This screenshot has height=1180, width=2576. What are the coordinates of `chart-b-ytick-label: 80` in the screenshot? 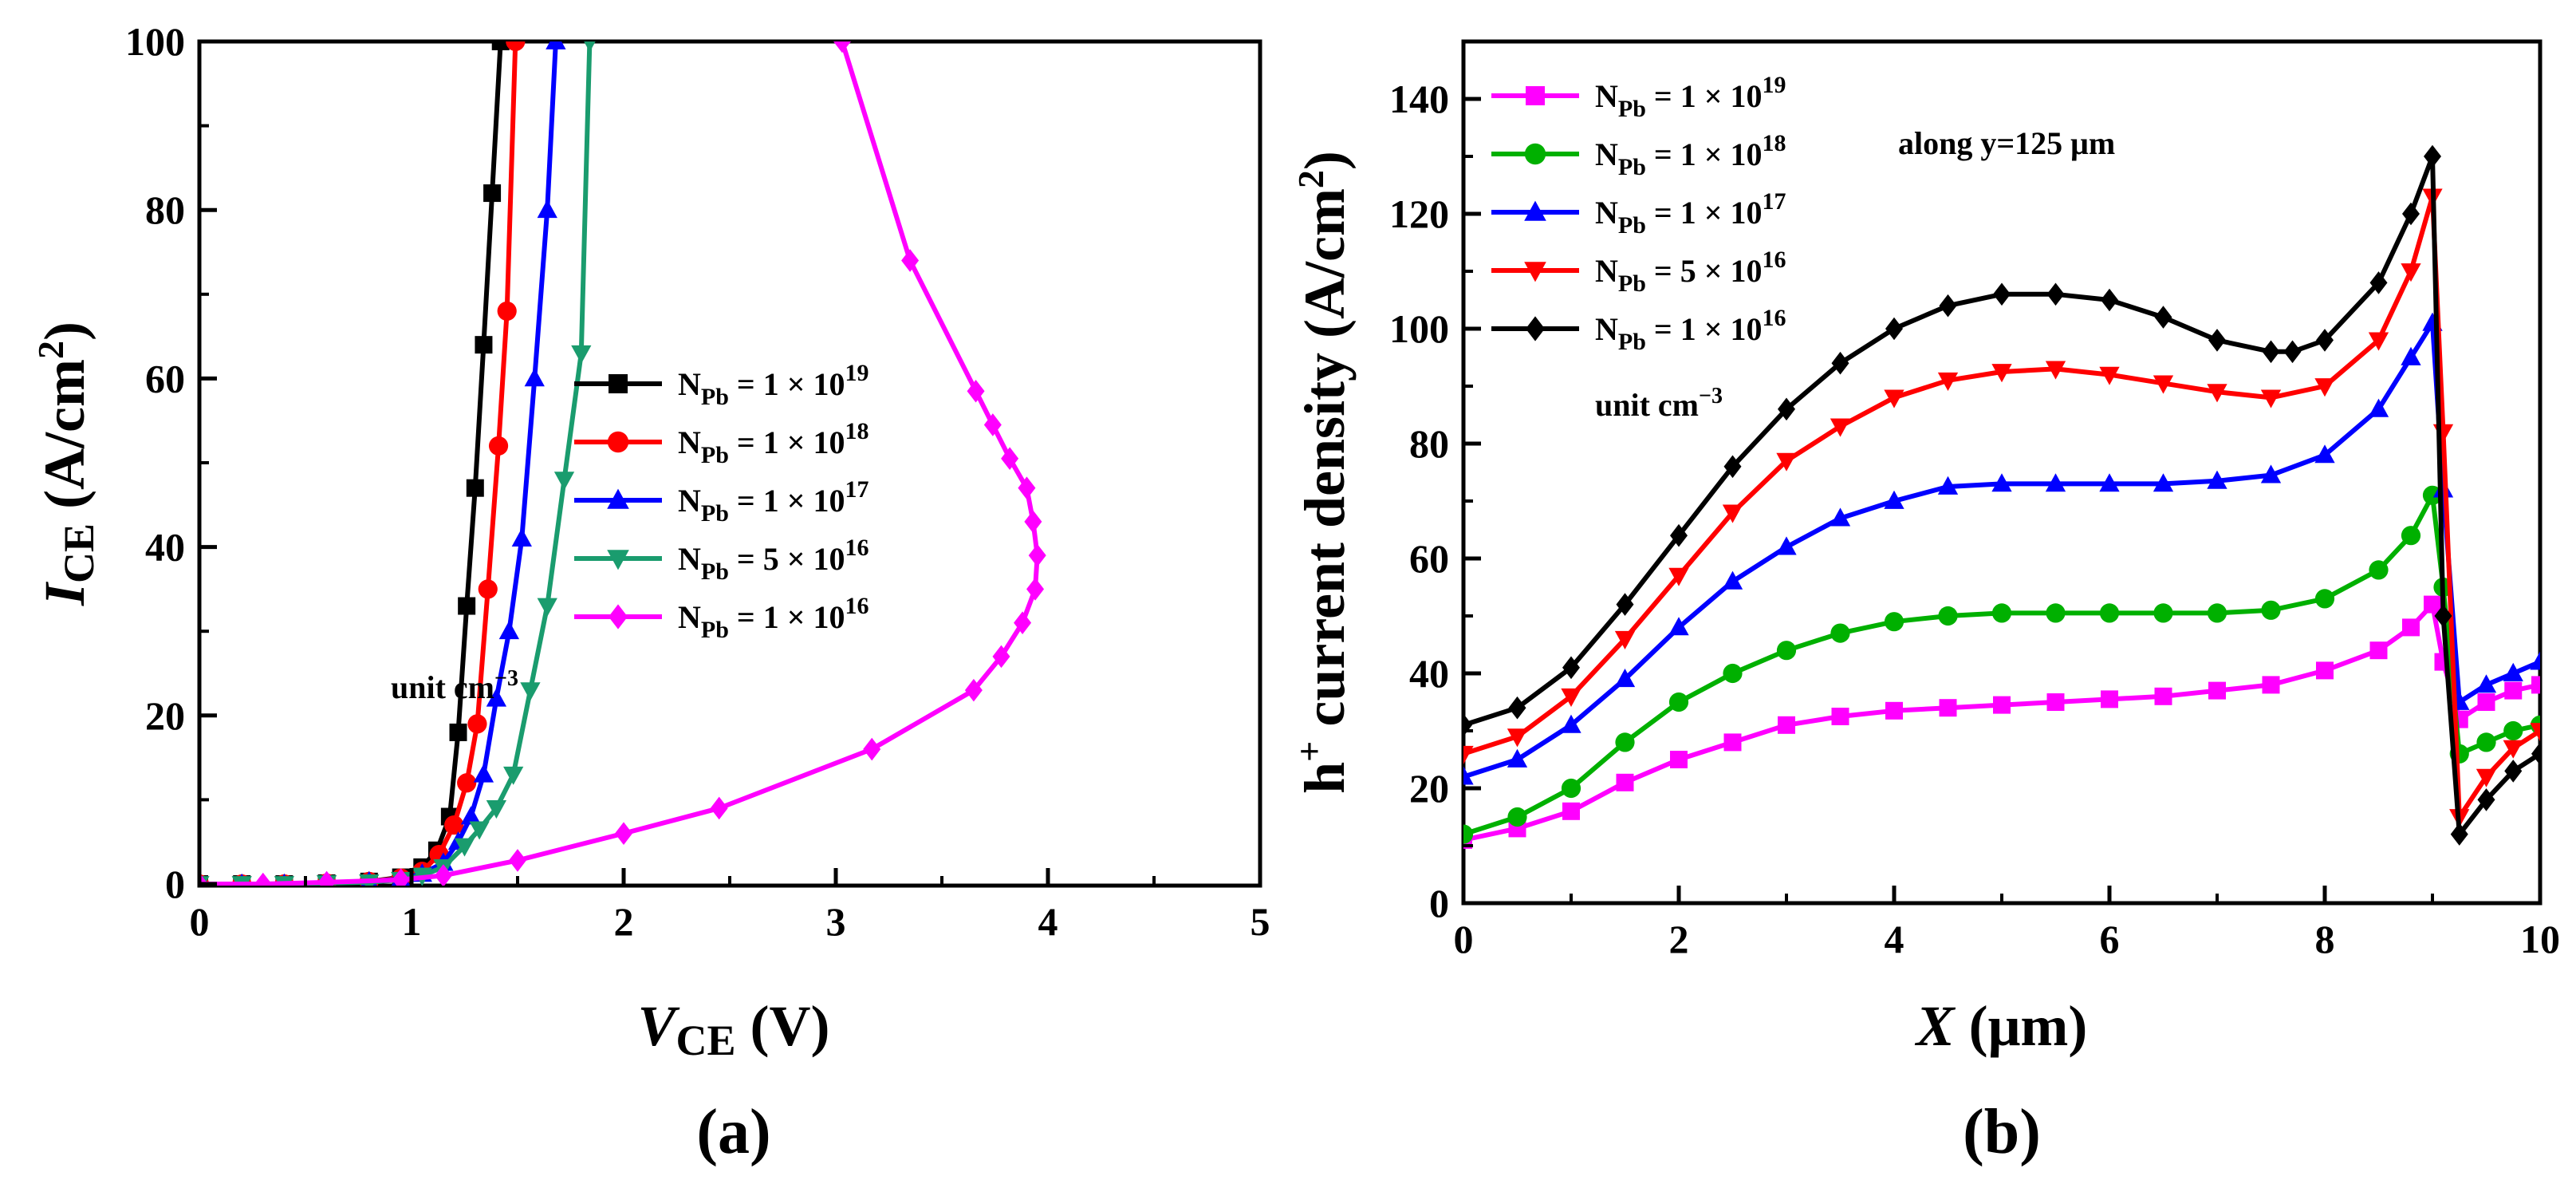 It's located at (1429, 443).